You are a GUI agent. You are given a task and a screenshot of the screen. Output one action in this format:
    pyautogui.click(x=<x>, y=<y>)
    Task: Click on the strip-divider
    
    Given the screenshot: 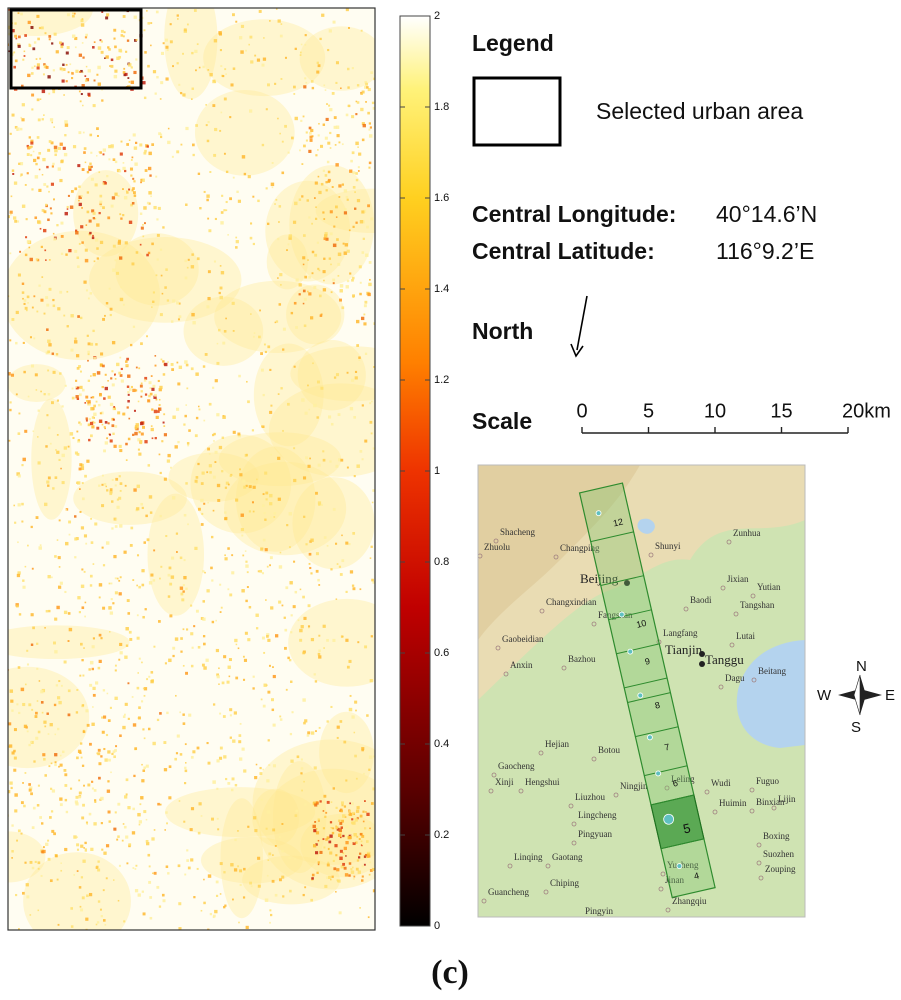 What is the action you would take?
    pyautogui.click(x=666, y=771)
    